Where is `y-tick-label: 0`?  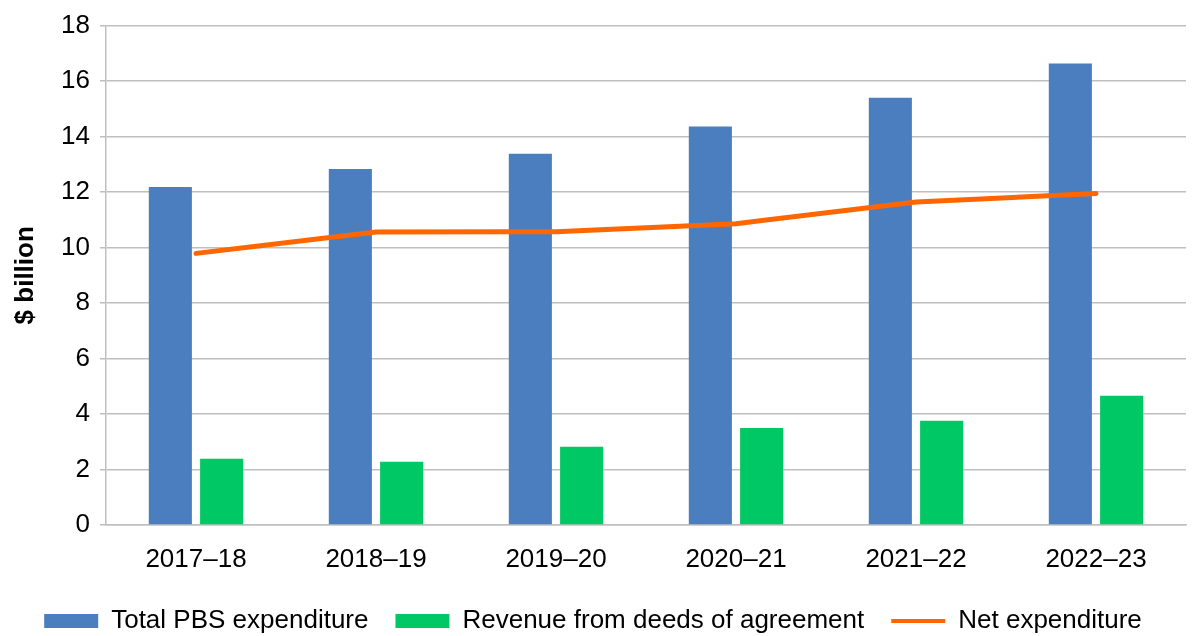
y-tick-label: 0 is located at coordinates (82, 523).